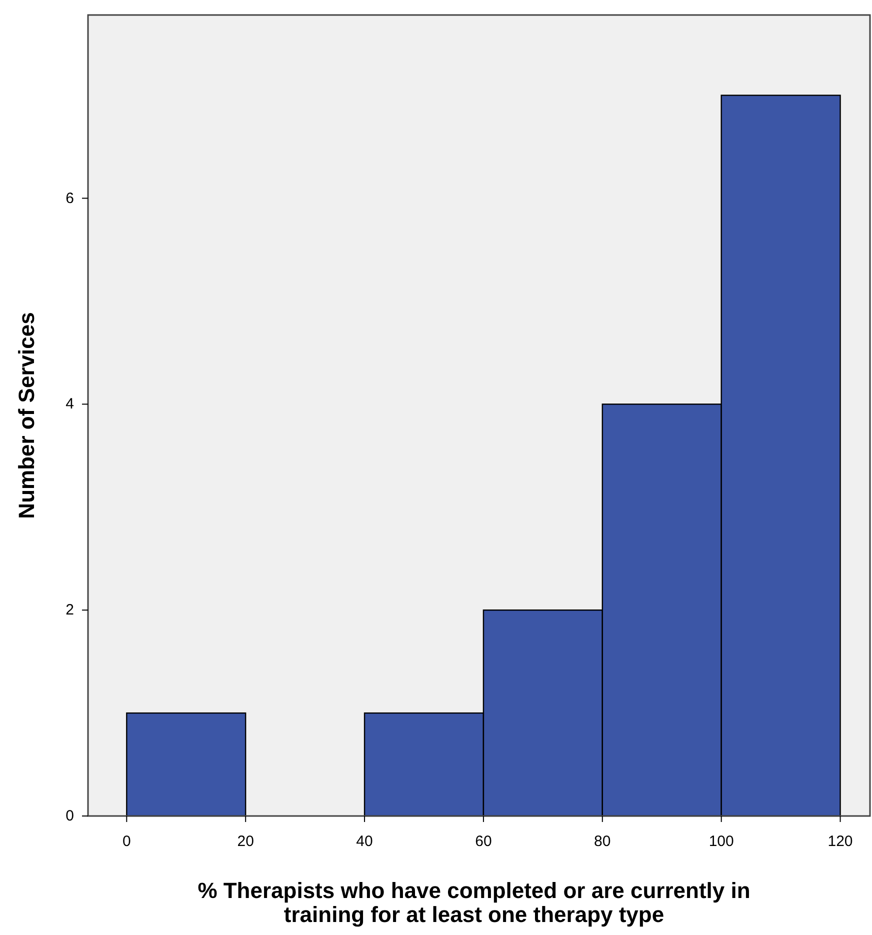 This screenshot has width=872, height=935. What do you see at coordinates (26, 415) in the screenshot?
I see `y-axis-title: Number of Services` at bounding box center [26, 415].